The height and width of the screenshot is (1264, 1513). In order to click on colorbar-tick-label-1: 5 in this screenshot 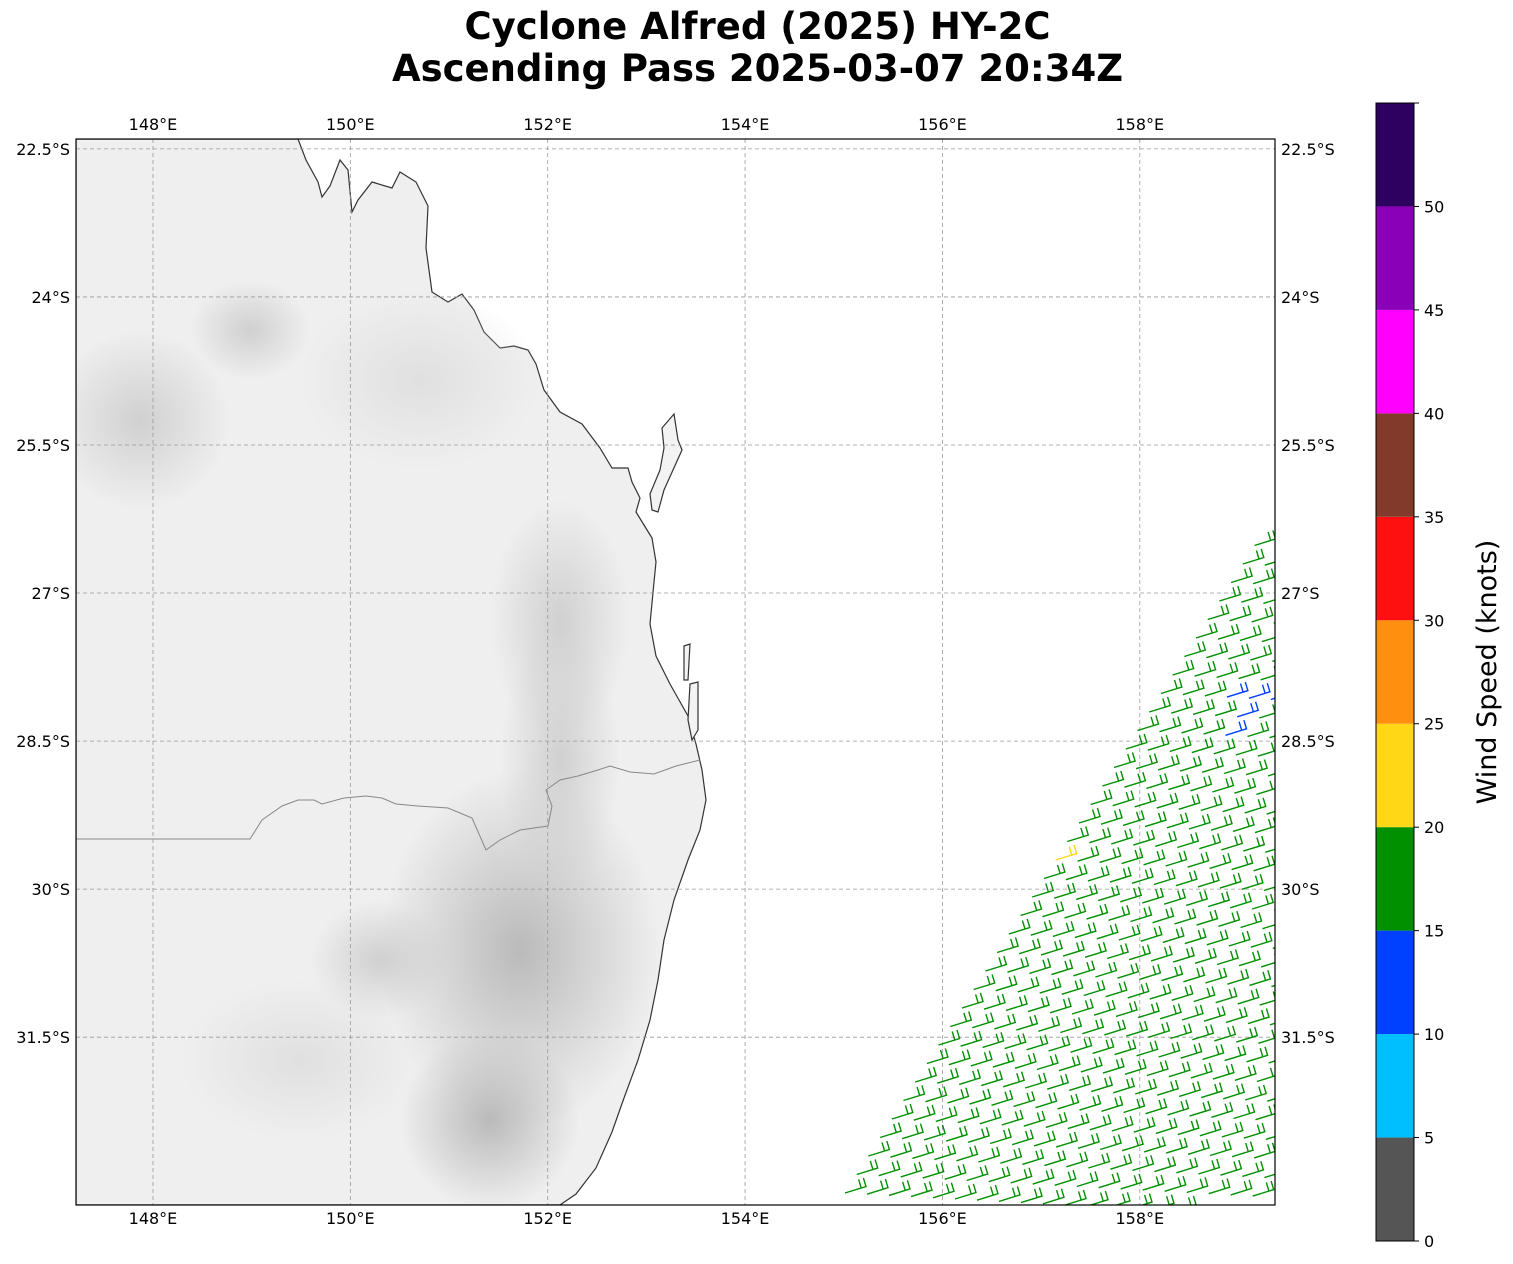, I will do `click(1429, 1138)`.